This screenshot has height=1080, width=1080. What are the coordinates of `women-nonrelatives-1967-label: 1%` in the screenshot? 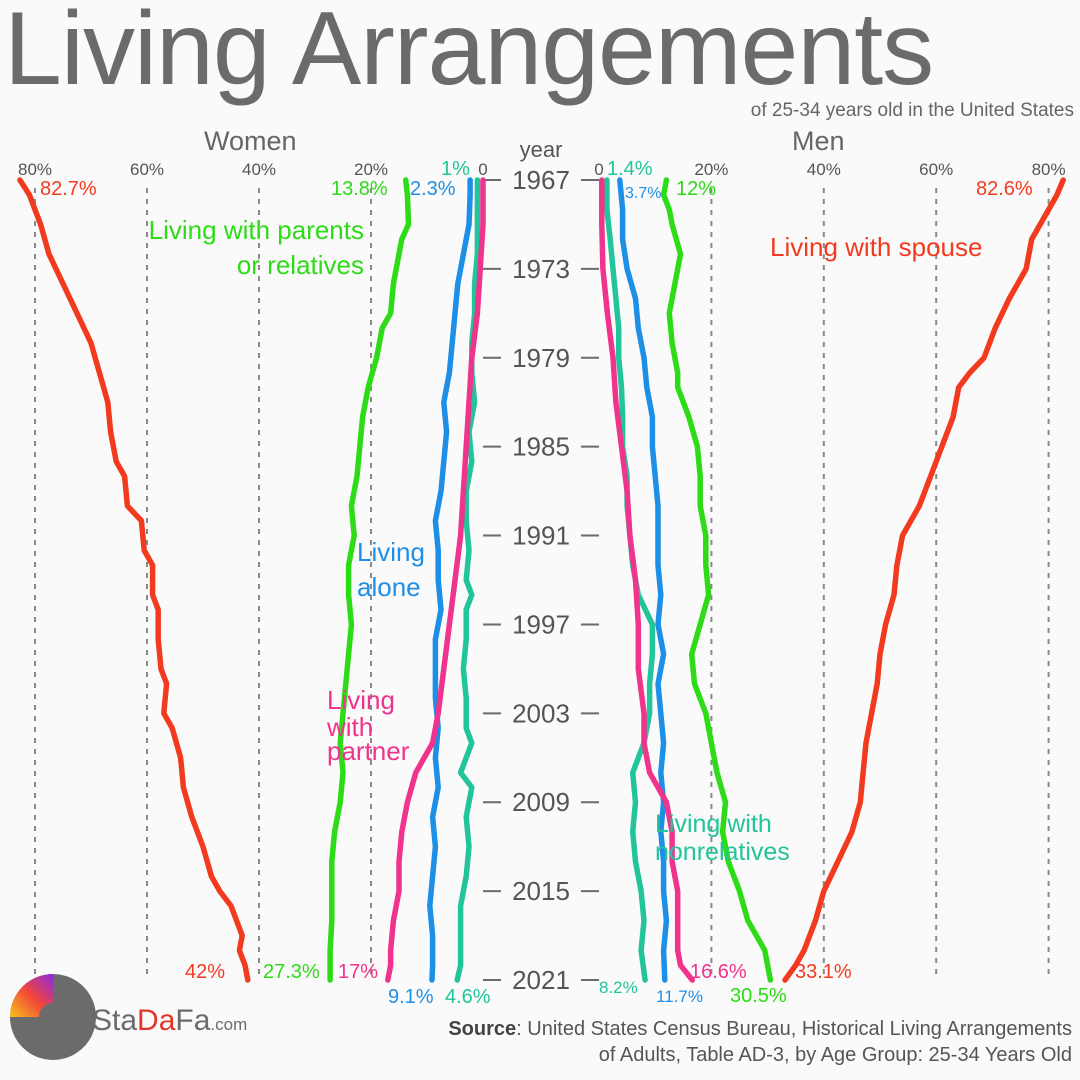 It's located at (455, 169).